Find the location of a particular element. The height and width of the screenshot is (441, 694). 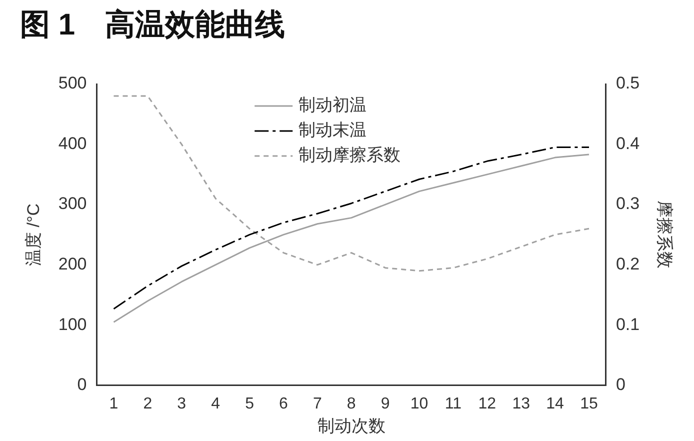

y2-tick-label: 0.3 is located at coordinates (628, 204).